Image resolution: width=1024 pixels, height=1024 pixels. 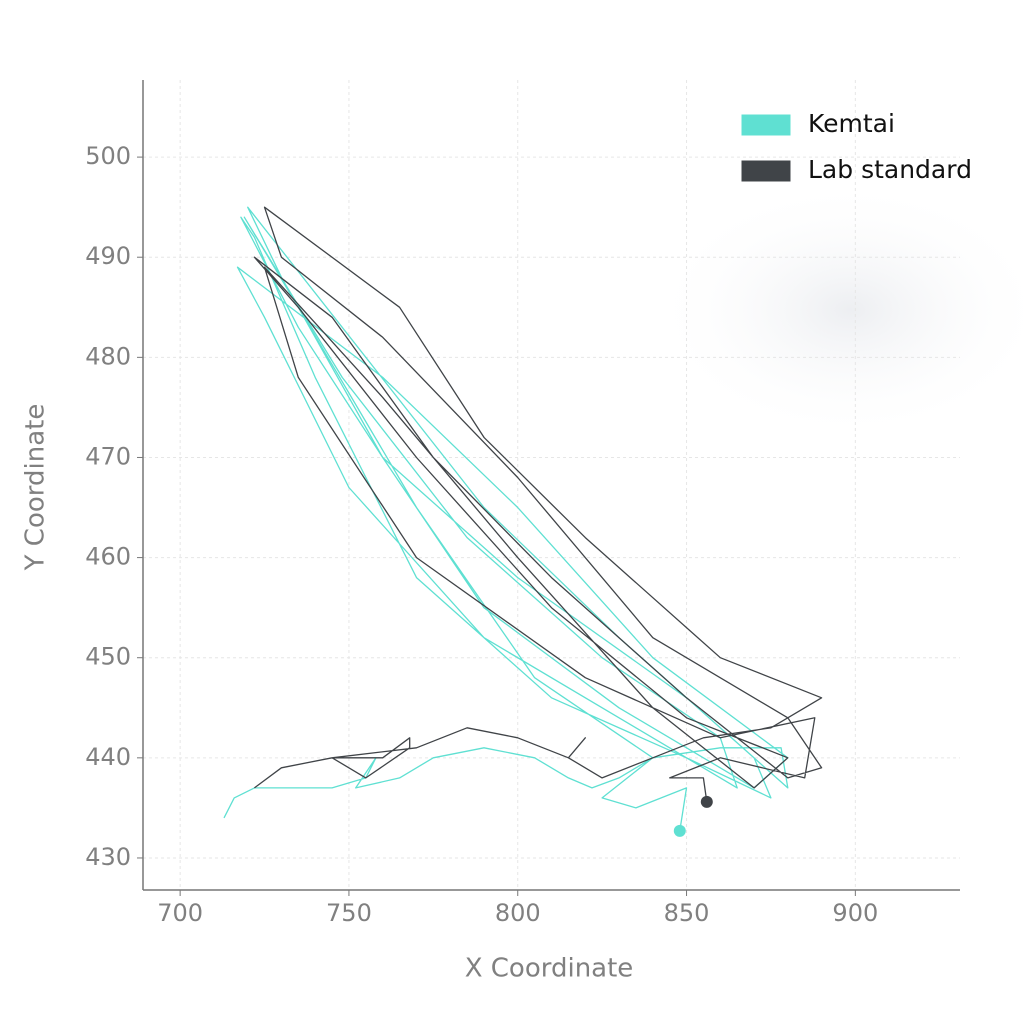 What do you see at coordinates (890, 169) in the screenshot?
I see `legend-label: Lab standard` at bounding box center [890, 169].